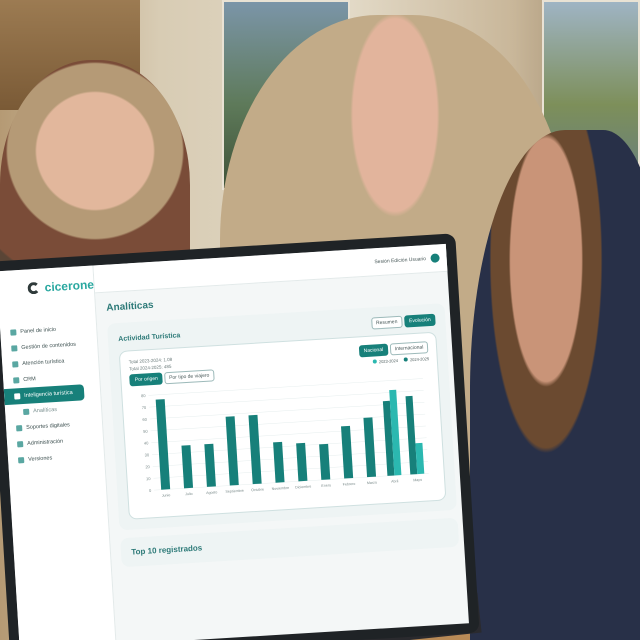 The height and width of the screenshot is (640, 640). I want to click on x-tick-label: Enero, so click(327, 485).